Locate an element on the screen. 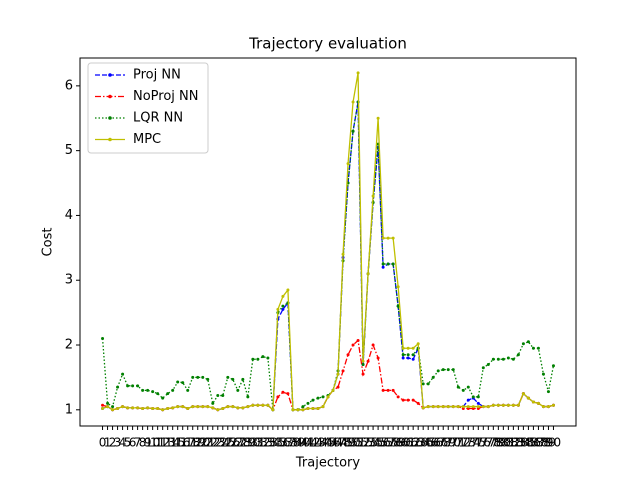 Image resolution: width=640 pixels, height=480 pixels. x-tick-label: 53 is located at coordinates (367, 443).